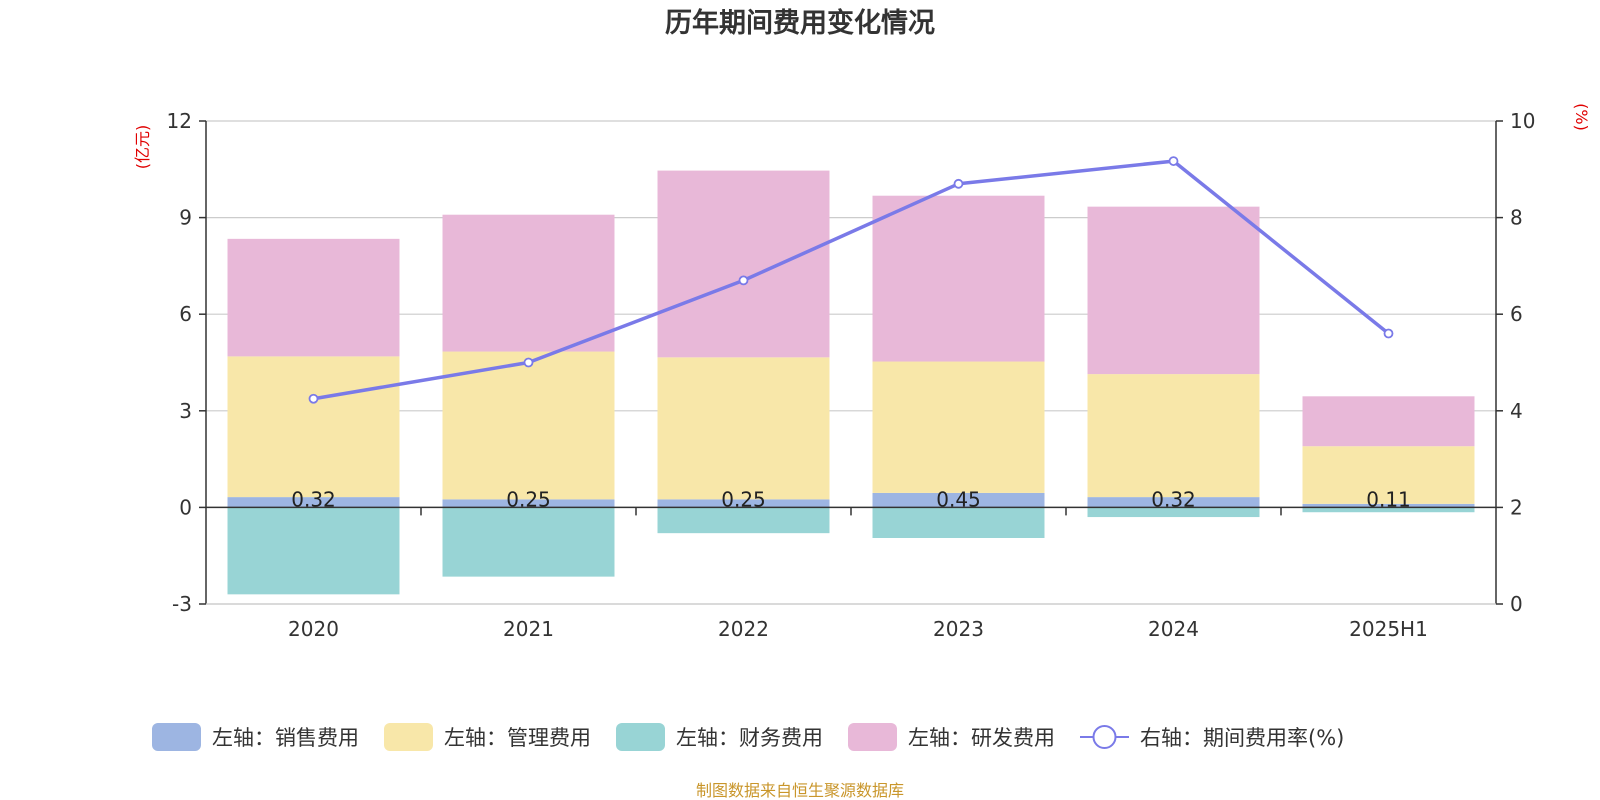  Describe the element at coordinates (1516, 604) in the screenshot. I see `right-tick-label: 0` at that location.